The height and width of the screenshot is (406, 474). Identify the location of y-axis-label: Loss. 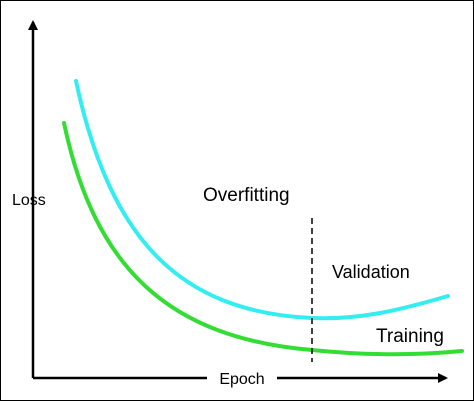
(29, 200).